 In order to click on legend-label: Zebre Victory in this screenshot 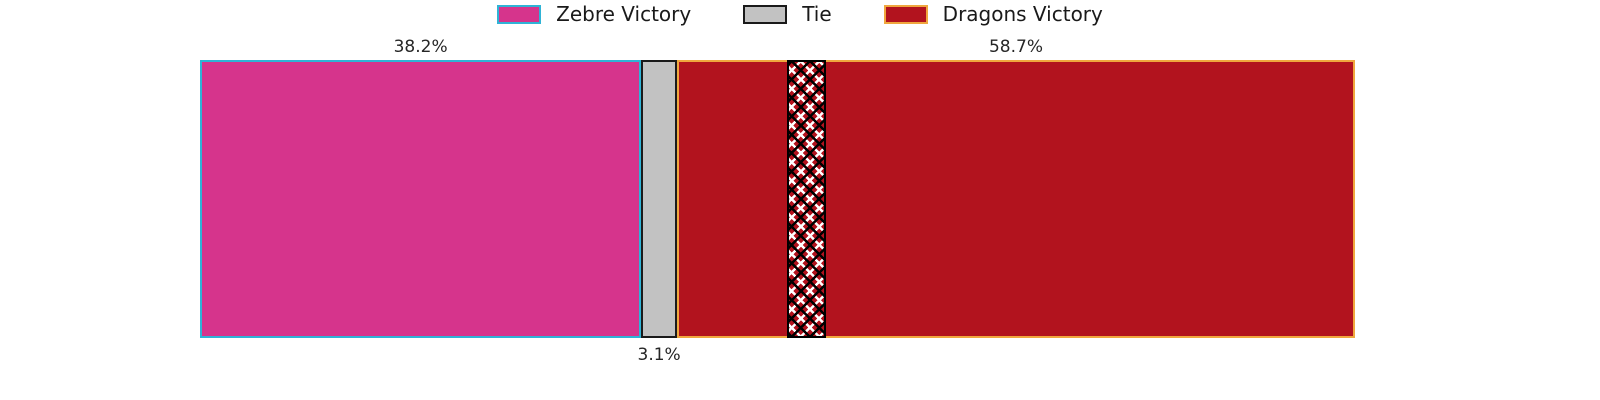, I will do `click(624, 14)`.